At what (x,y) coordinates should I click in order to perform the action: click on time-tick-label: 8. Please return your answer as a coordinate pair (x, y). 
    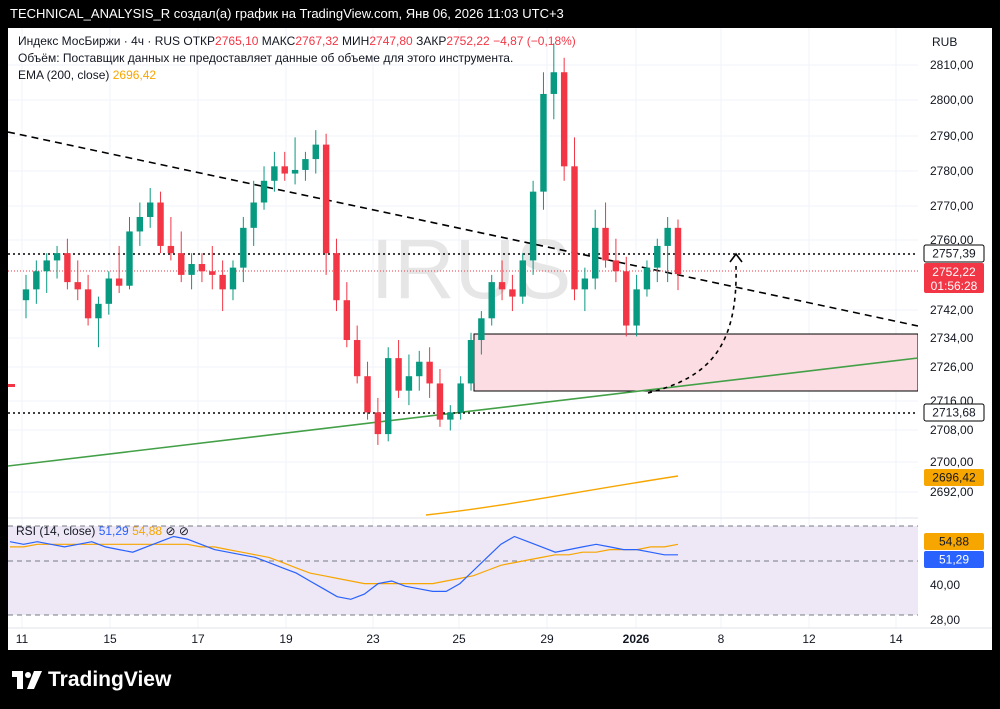
    Looking at the image, I should click on (721, 639).